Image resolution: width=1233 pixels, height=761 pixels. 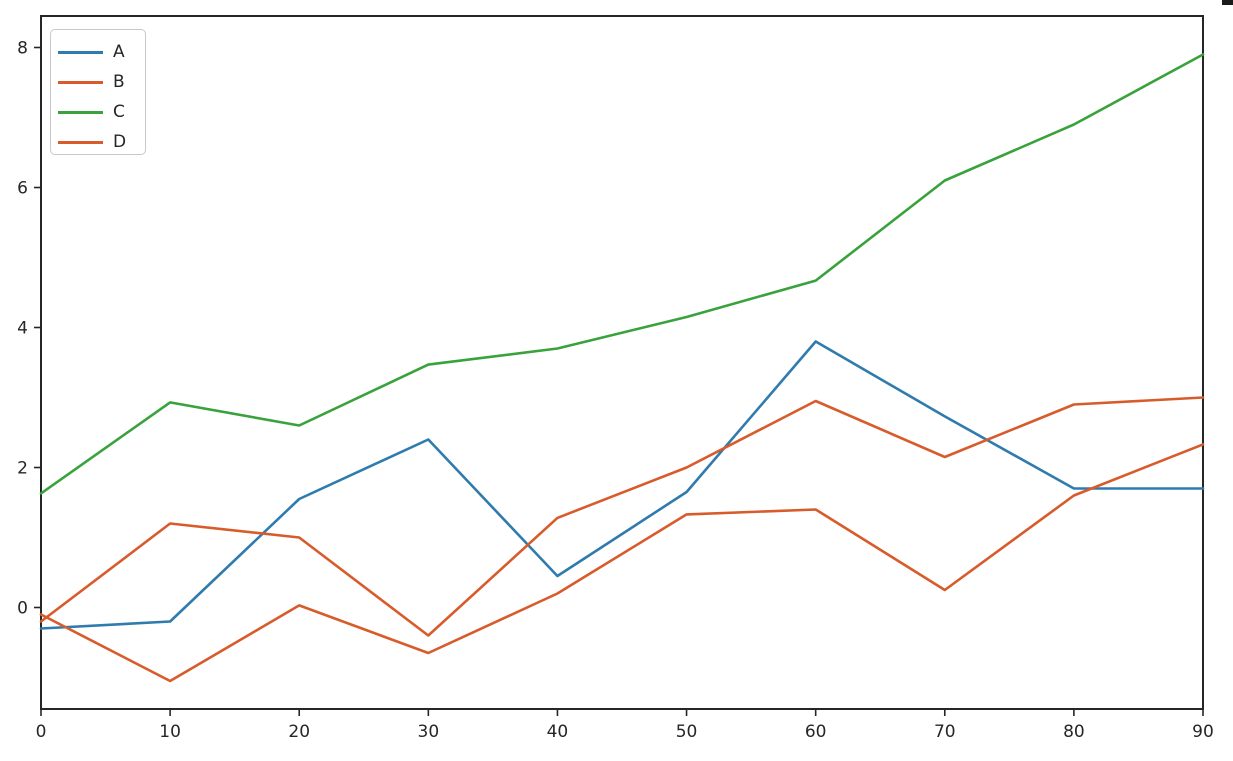 I want to click on y-tick-label: 4, so click(x=22, y=329).